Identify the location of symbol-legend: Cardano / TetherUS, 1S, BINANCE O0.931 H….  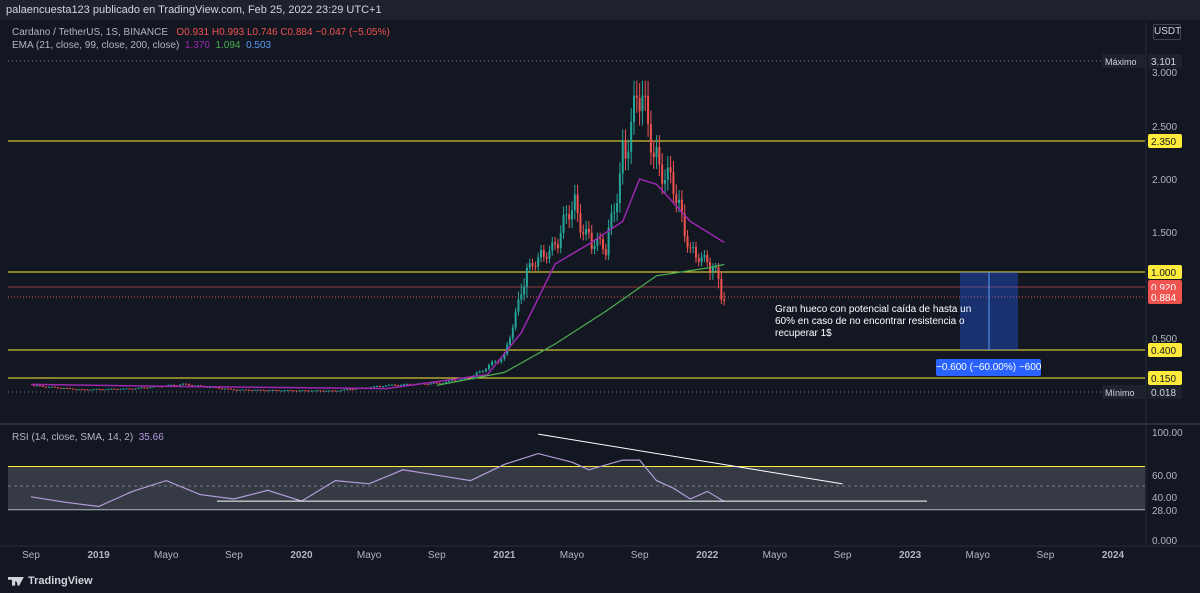
(201, 32).